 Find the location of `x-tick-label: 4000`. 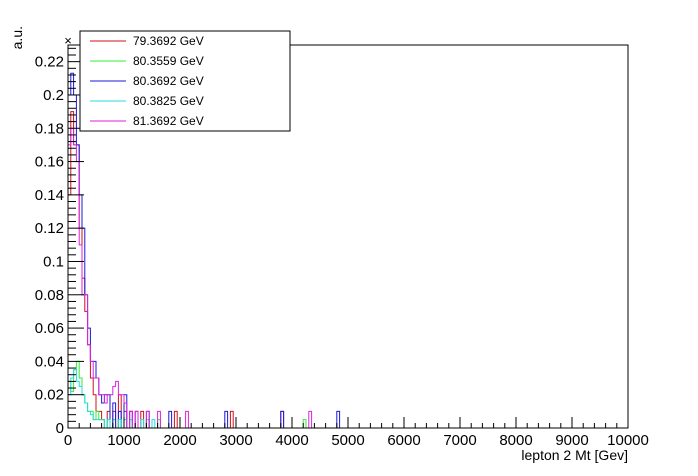

x-tick-label: 4000 is located at coordinates (291, 440).